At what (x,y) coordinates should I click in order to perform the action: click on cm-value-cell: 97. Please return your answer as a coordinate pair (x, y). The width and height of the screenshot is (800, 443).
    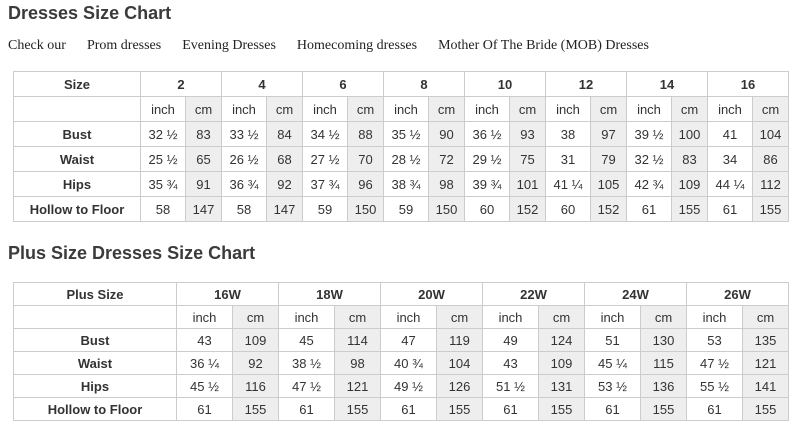
    Looking at the image, I should click on (608, 134).